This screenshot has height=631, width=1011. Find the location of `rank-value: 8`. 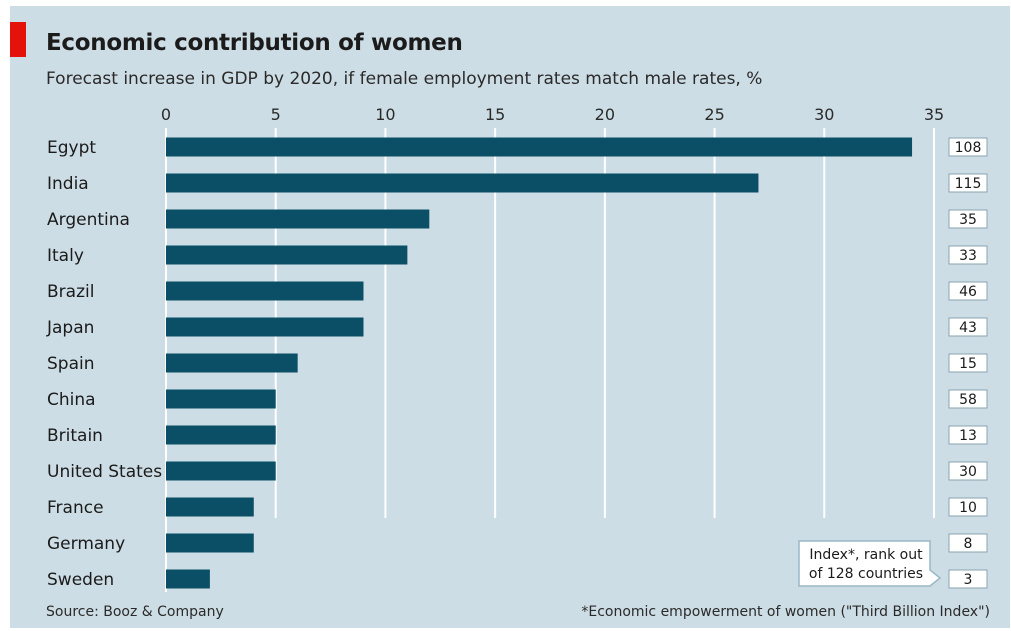

rank-value: 8 is located at coordinates (968, 544).